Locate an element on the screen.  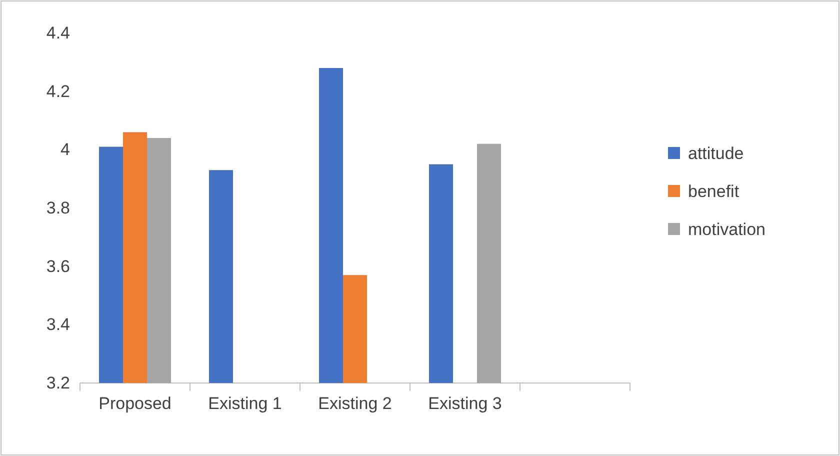
y-tick-label: 3.2 is located at coordinates (58, 382).